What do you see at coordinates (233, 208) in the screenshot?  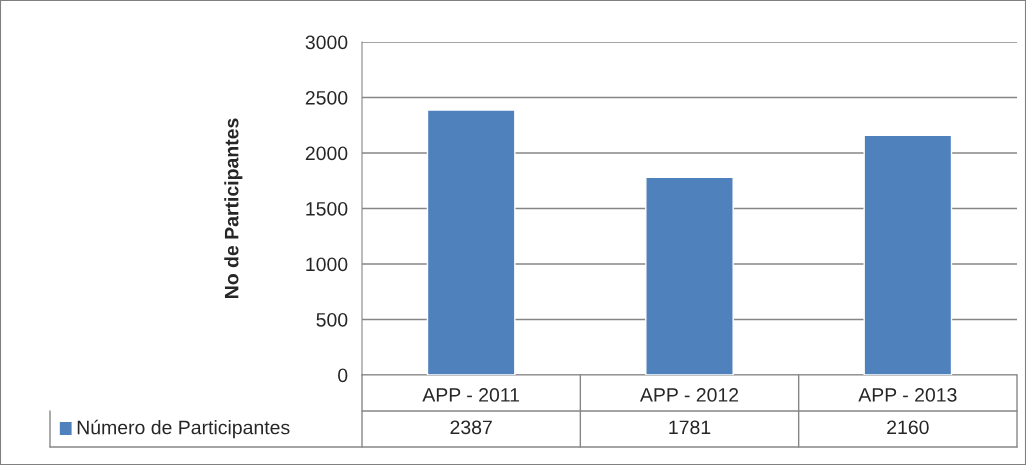 I see `y-axis-title: No de Participantes` at bounding box center [233, 208].